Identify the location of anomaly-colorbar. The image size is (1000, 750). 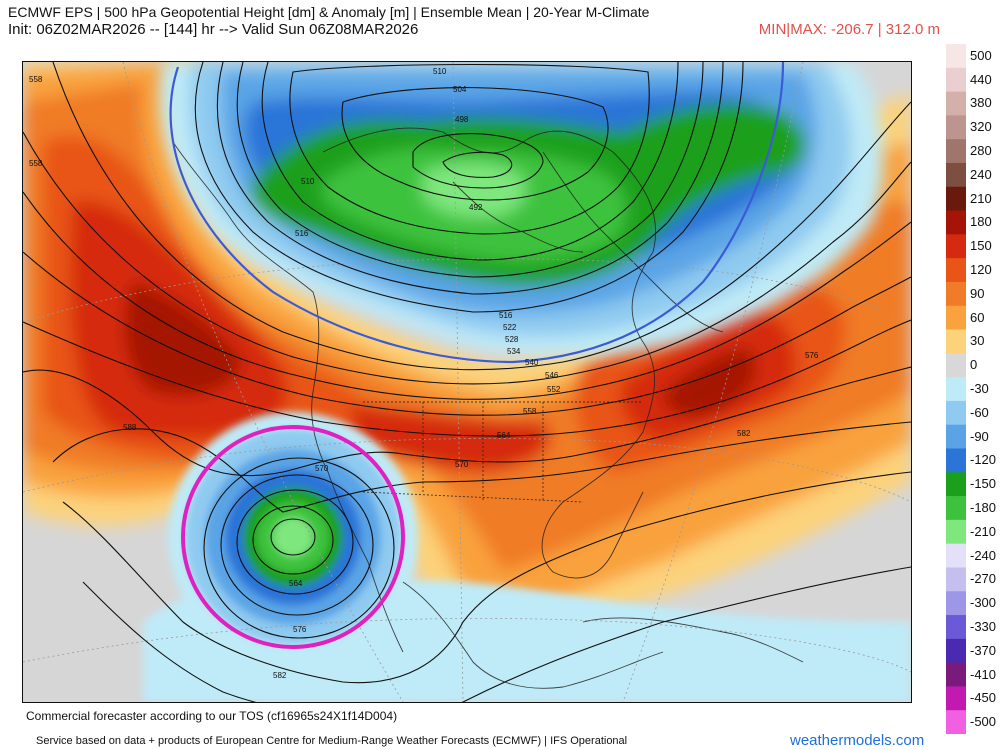
(956, 389).